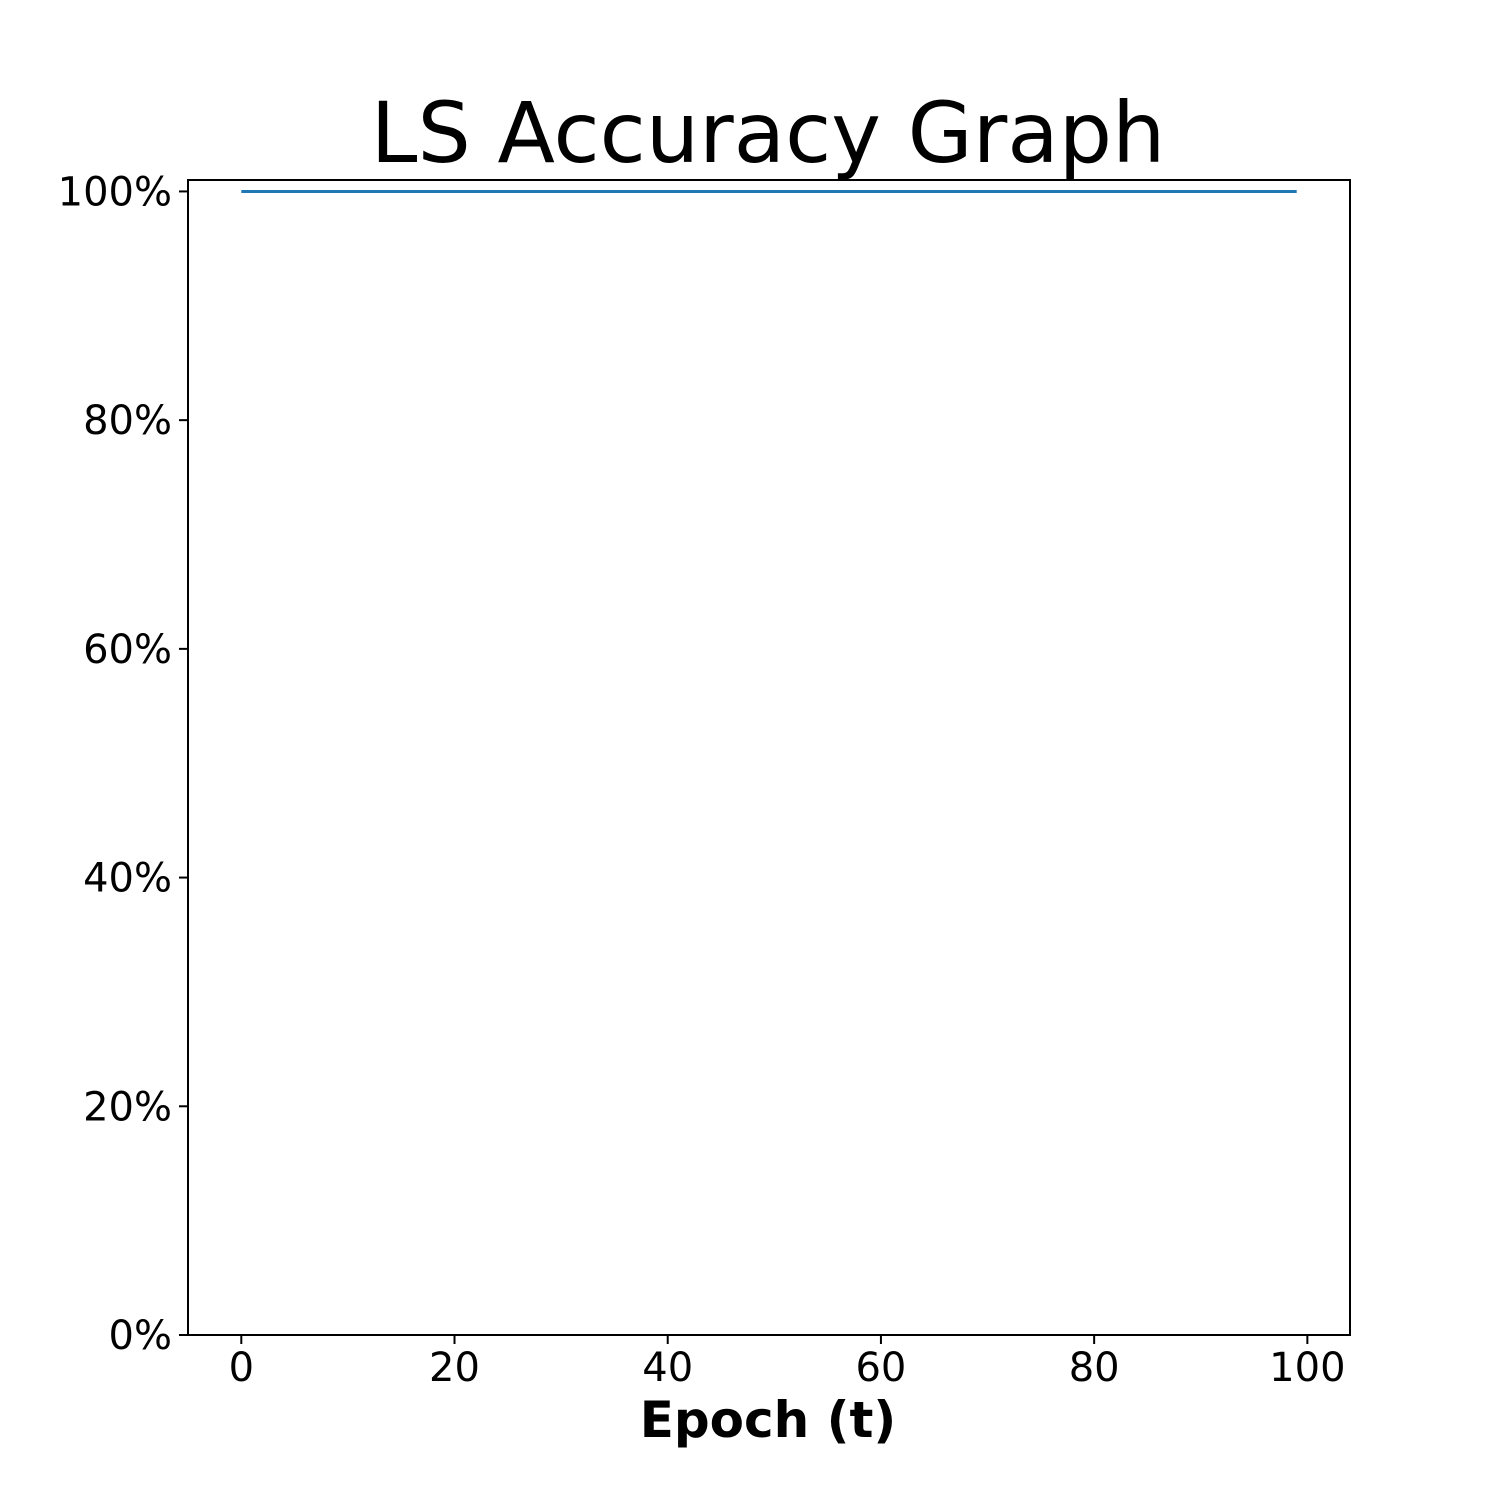 The width and height of the screenshot is (1500, 1500). Describe the element at coordinates (768, 133) in the screenshot. I see `chart-title: LS Accuracy Graph` at that location.